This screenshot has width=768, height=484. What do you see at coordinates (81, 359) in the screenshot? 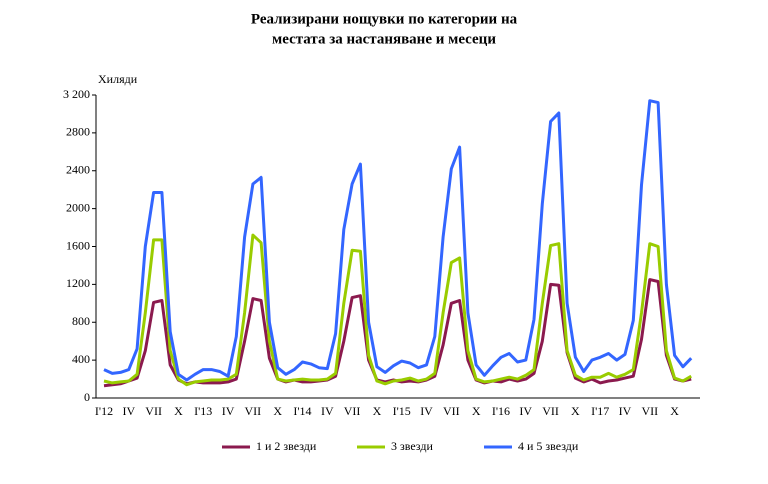
I see `y-tick-label: 400` at bounding box center [81, 359].